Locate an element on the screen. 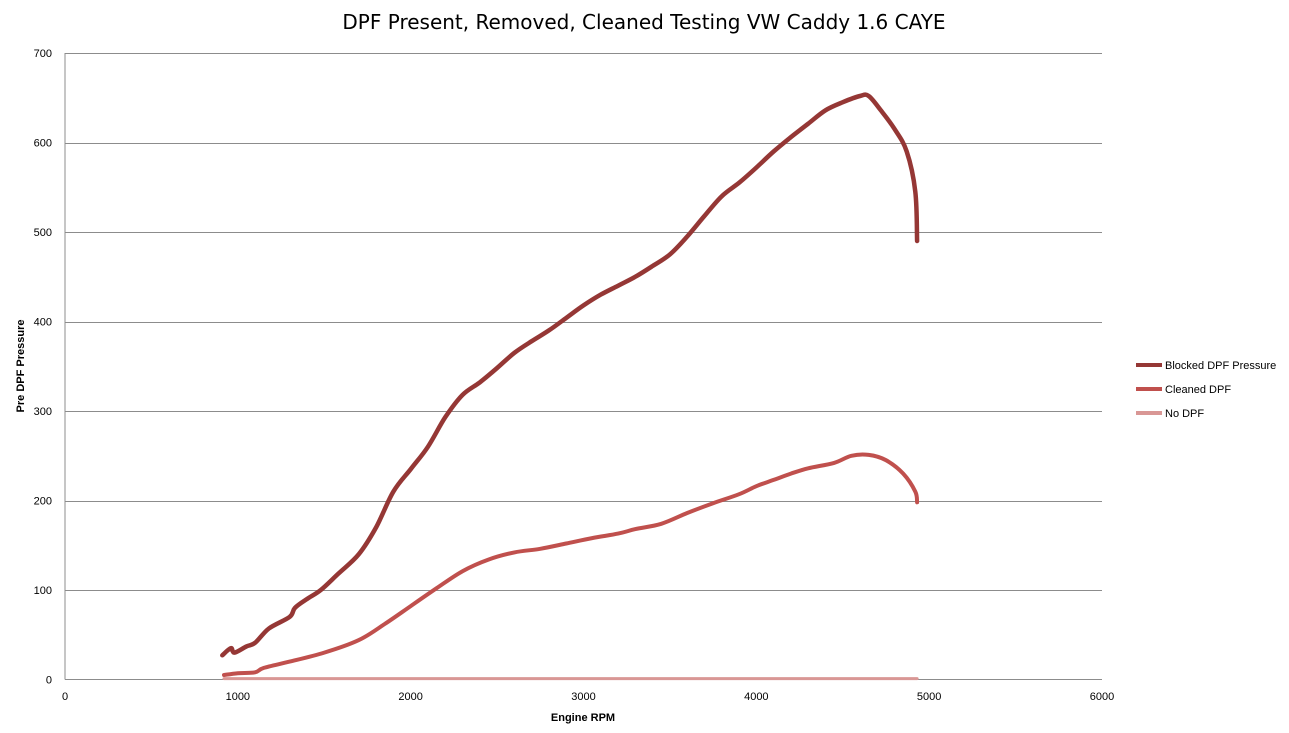  y-tick-label: 100 is located at coordinates (43, 591).